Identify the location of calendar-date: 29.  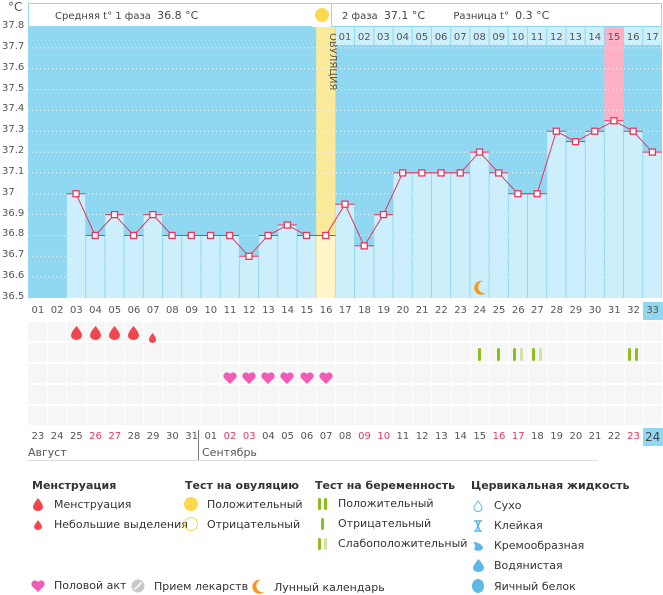
(153, 436).